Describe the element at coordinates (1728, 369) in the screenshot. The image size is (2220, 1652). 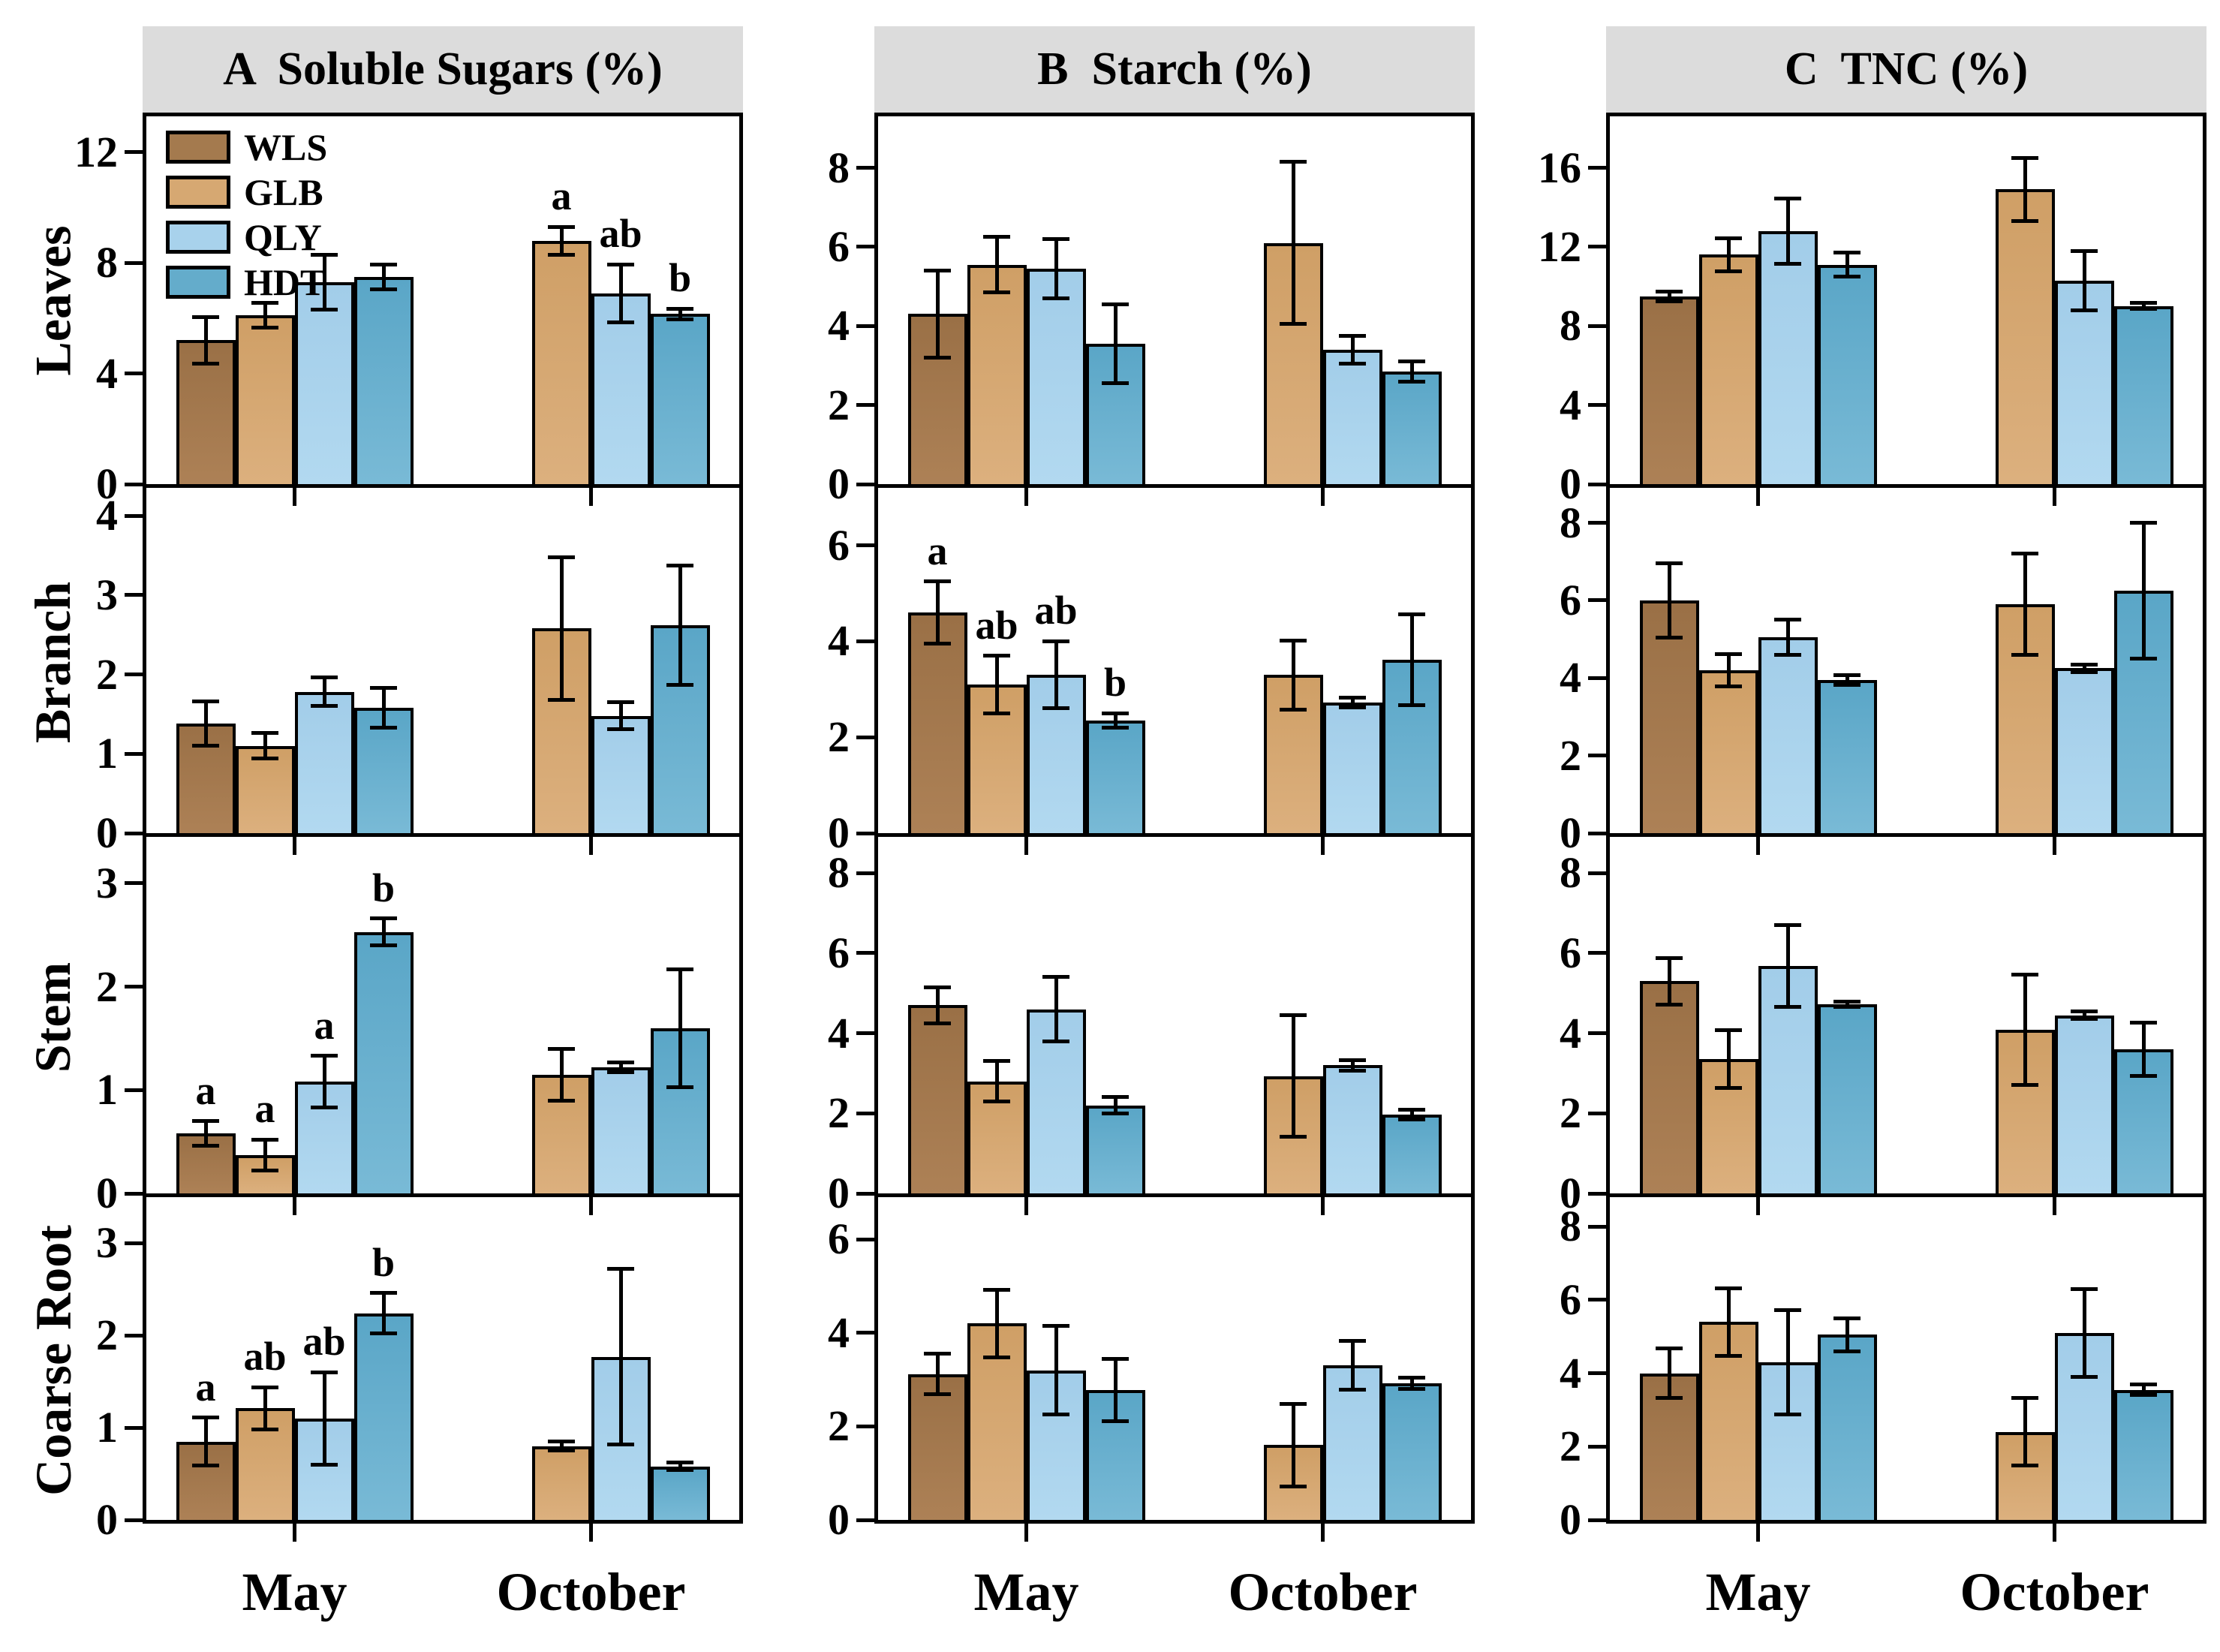
I see `bar-glb-may` at that location.